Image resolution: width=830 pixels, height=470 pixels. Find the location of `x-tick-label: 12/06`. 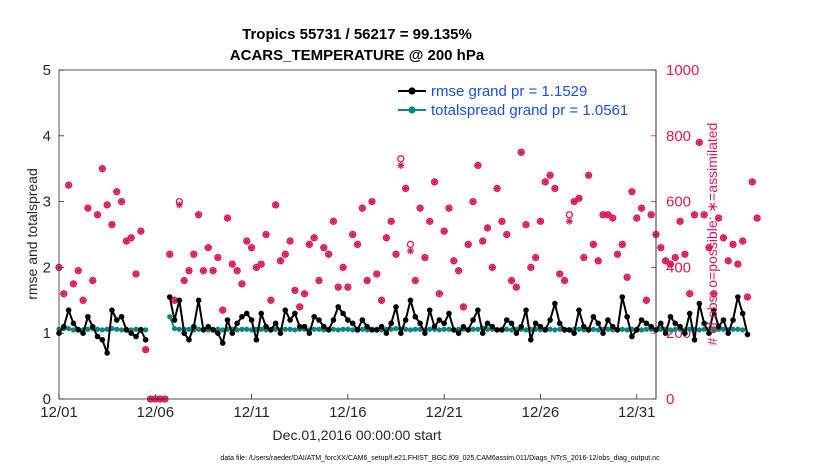

x-tick-label: 12/06 is located at coordinates (156, 412).